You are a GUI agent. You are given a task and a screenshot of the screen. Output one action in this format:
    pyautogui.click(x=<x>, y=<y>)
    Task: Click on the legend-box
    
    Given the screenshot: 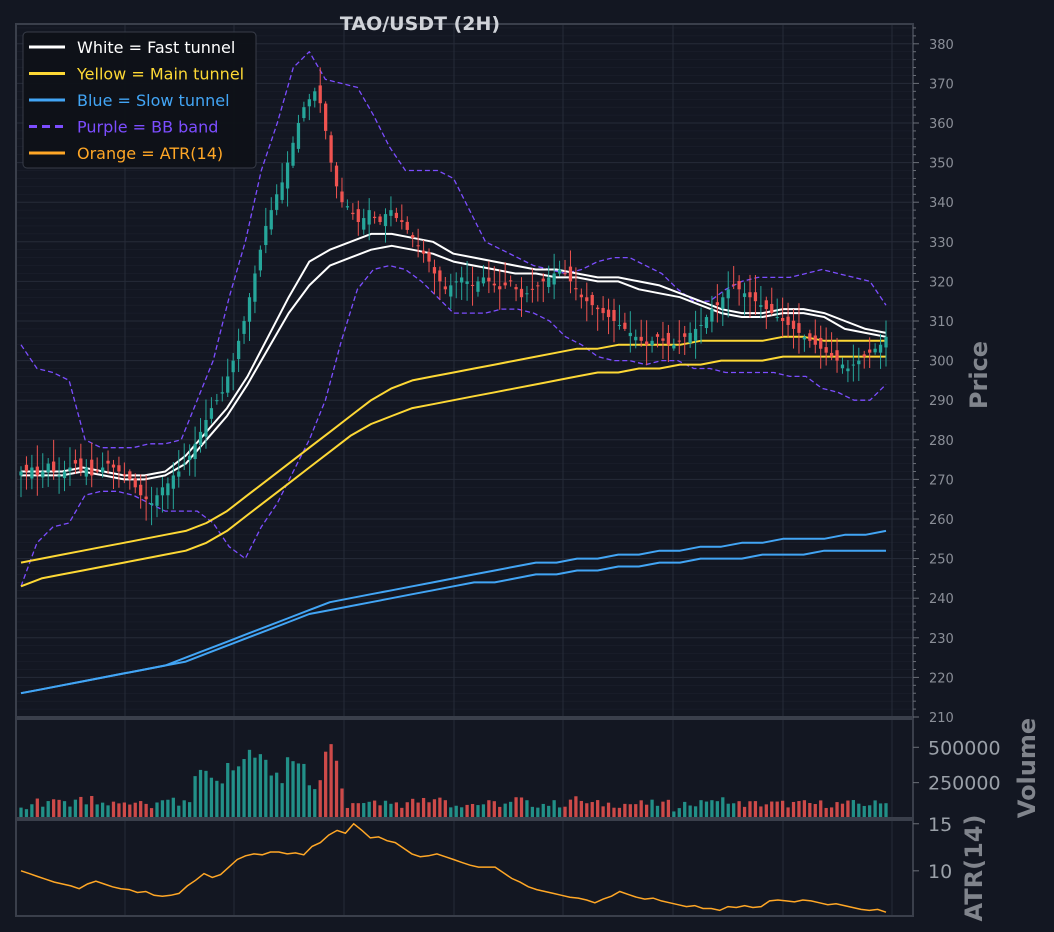 What is the action you would take?
    pyautogui.click(x=139, y=100)
    